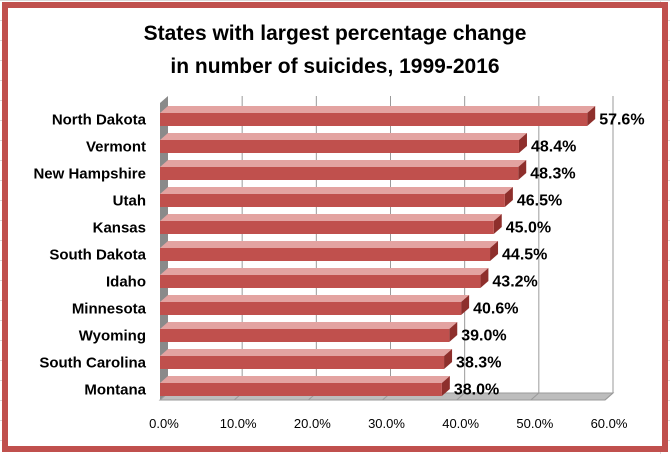 Image resolution: width=670 pixels, height=454 pixels. I want to click on data-label: 39.0%, so click(483, 336).